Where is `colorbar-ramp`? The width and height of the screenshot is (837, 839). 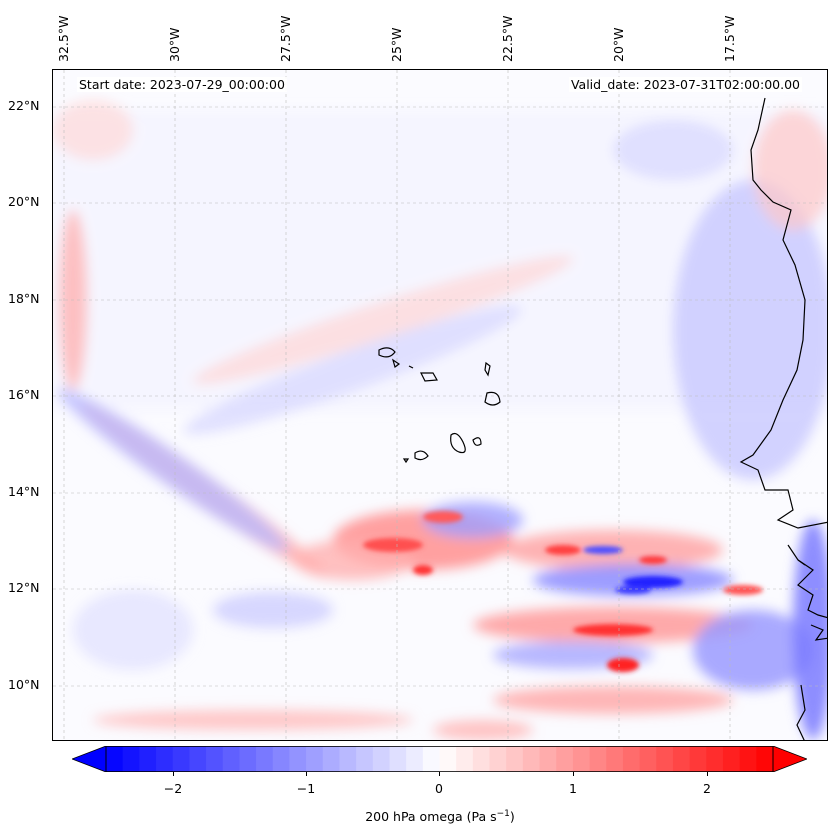
colorbar-ramp is located at coordinates (439, 759).